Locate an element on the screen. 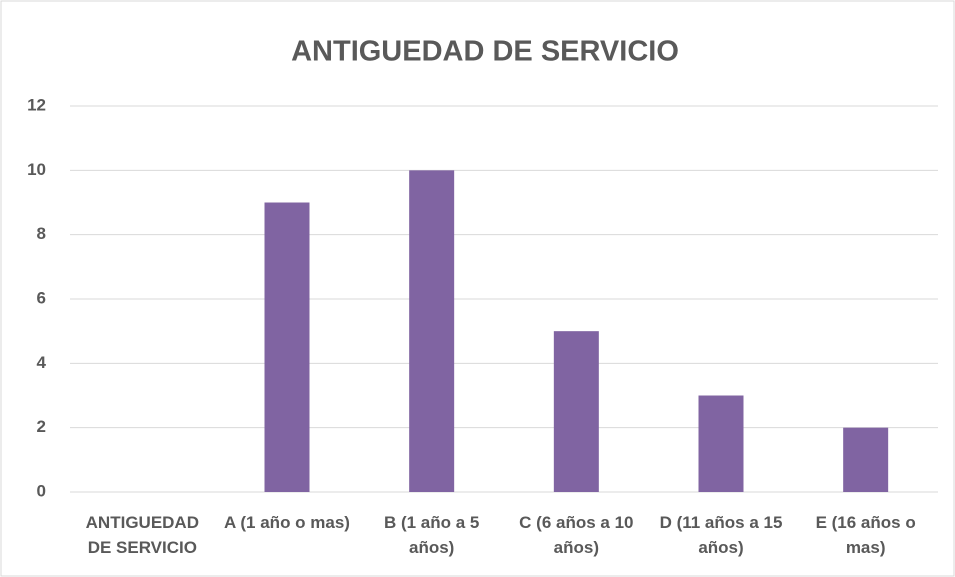  y-tick-label: 4 is located at coordinates (42, 362).